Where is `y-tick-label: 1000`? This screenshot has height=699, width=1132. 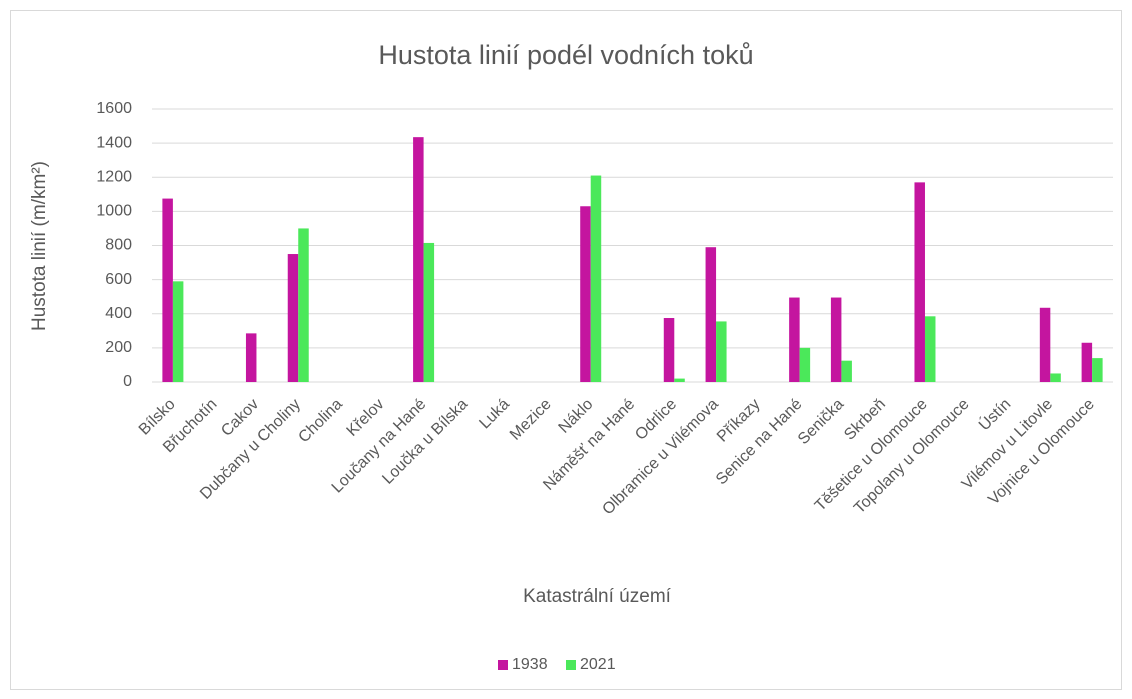
y-tick-label: 1000 is located at coordinates (114, 211).